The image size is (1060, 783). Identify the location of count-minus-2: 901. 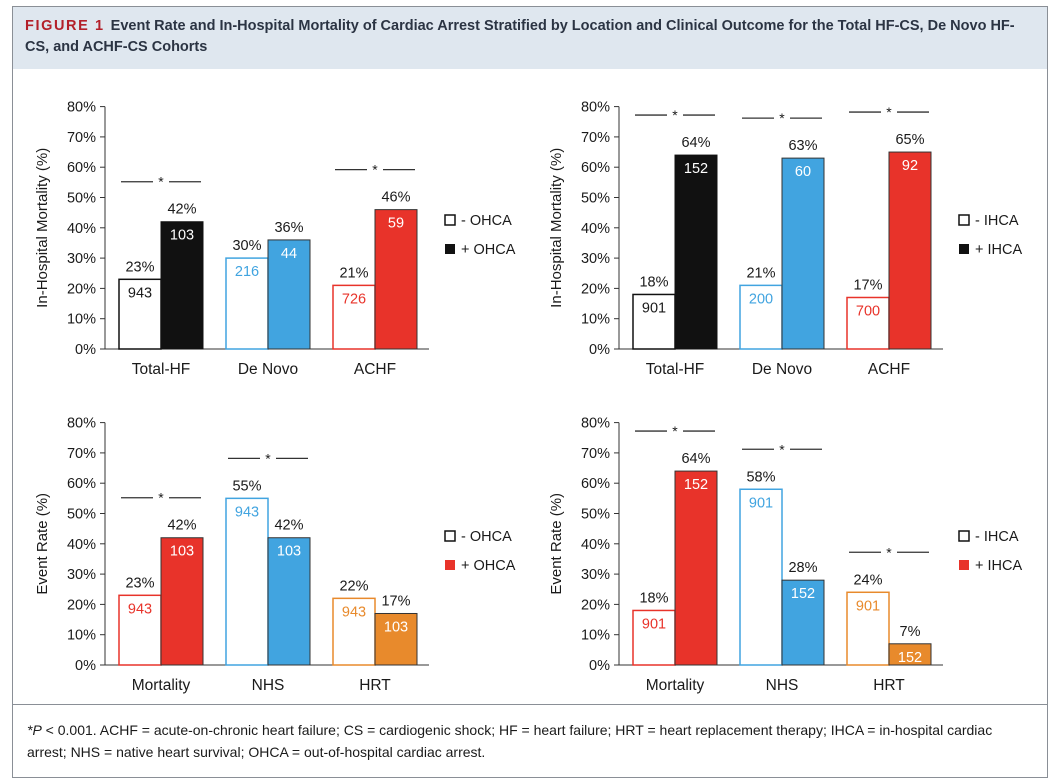
(868, 606).